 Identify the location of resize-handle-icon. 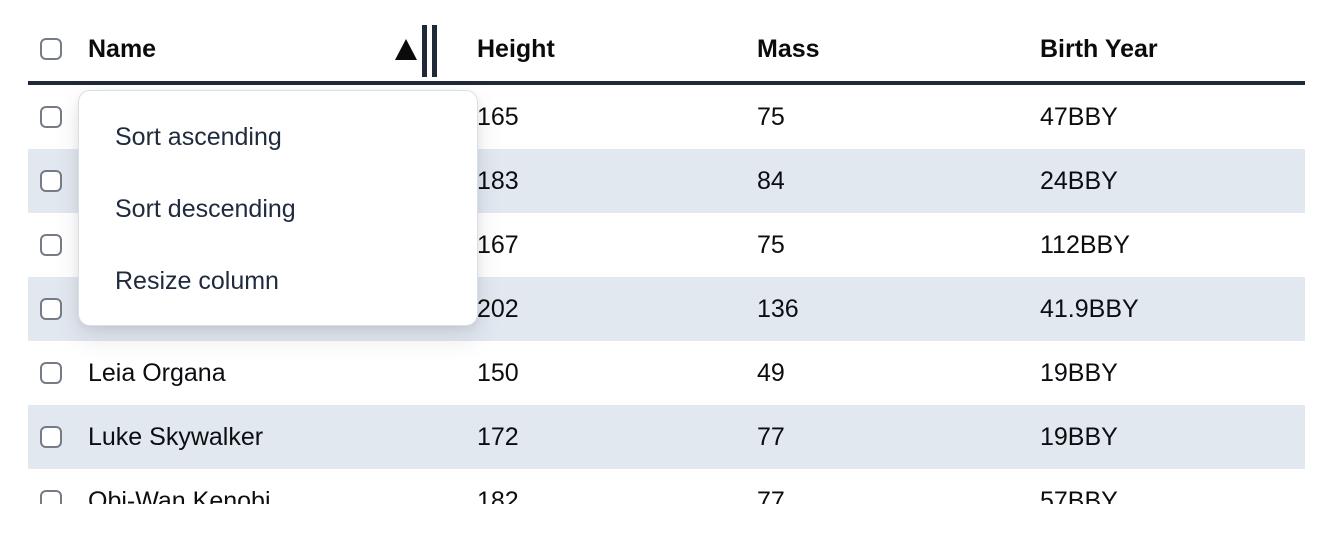
(429, 51).